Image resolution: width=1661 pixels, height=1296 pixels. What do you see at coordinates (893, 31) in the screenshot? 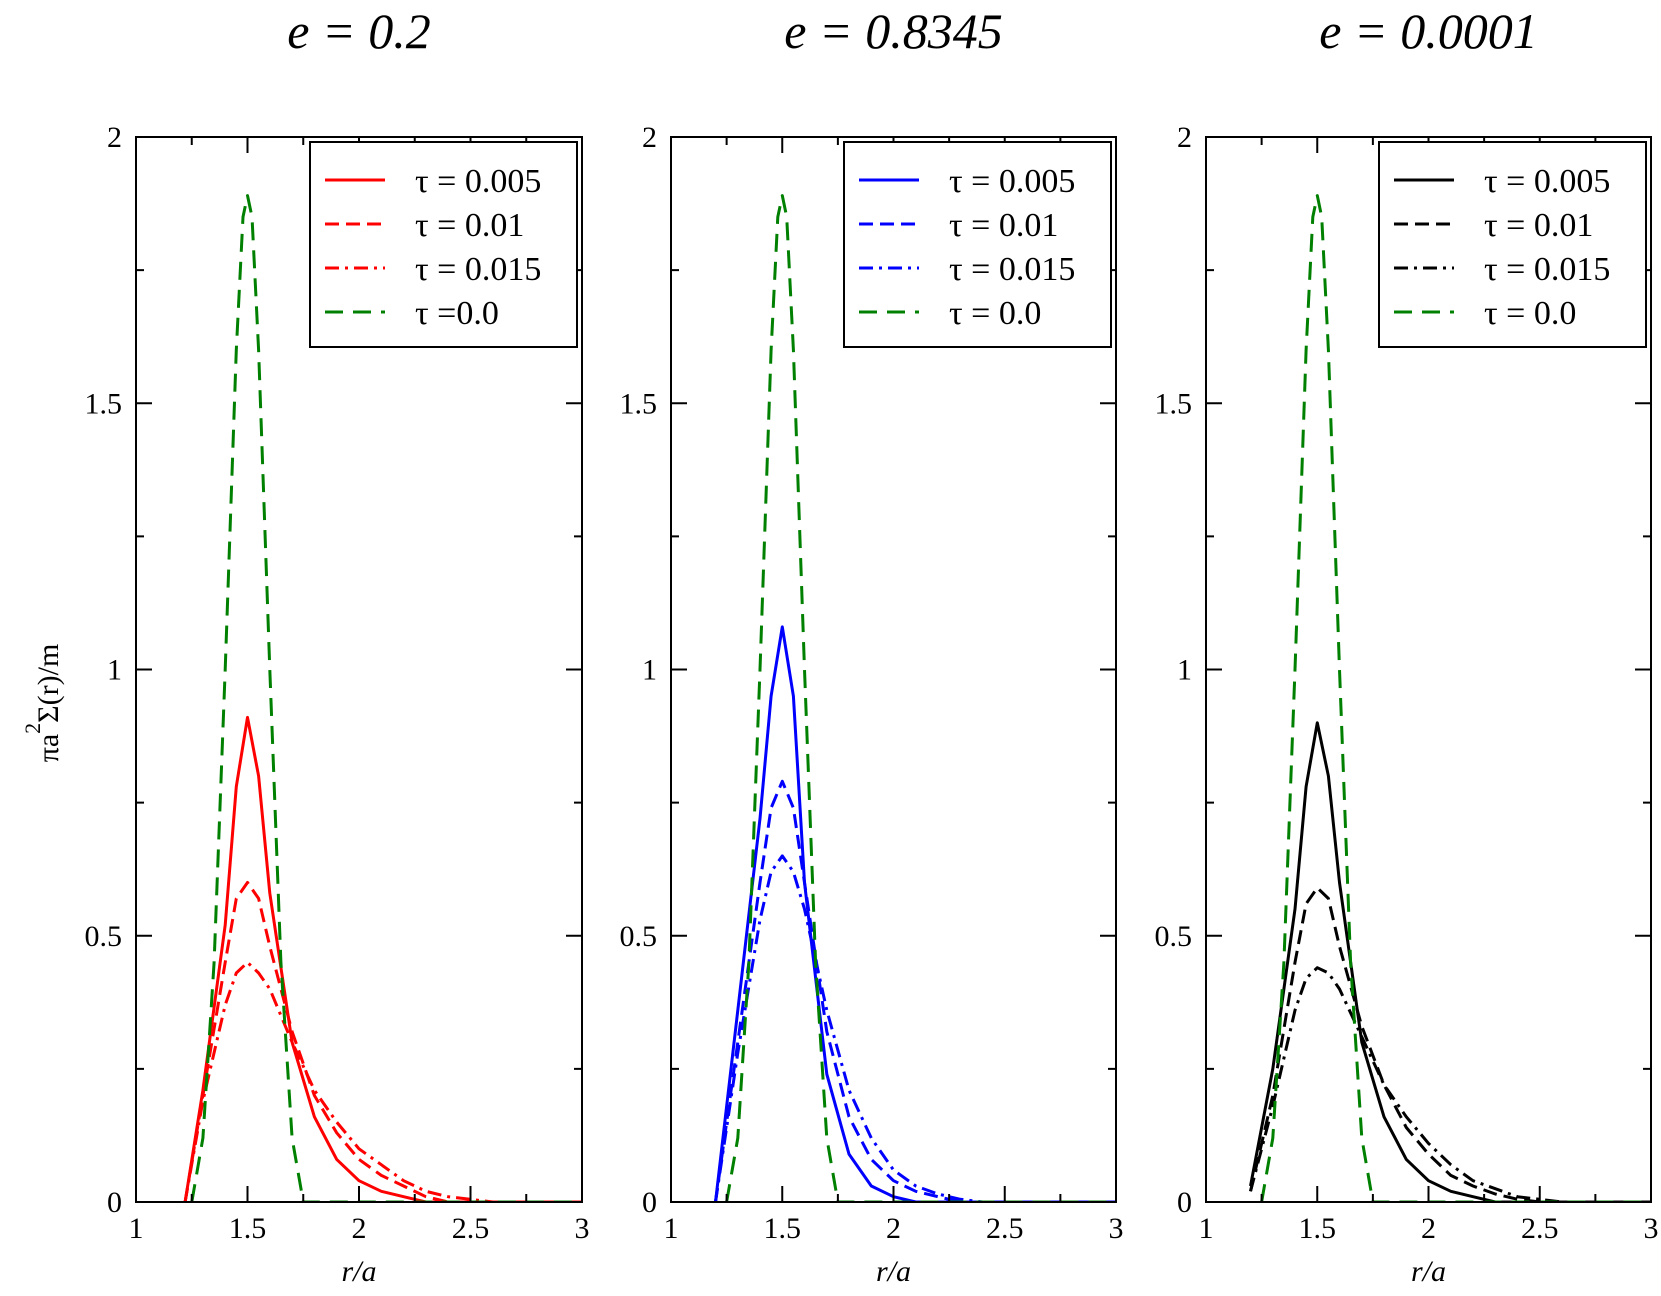
I see `chart-title: e = 0.8345` at bounding box center [893, 31].